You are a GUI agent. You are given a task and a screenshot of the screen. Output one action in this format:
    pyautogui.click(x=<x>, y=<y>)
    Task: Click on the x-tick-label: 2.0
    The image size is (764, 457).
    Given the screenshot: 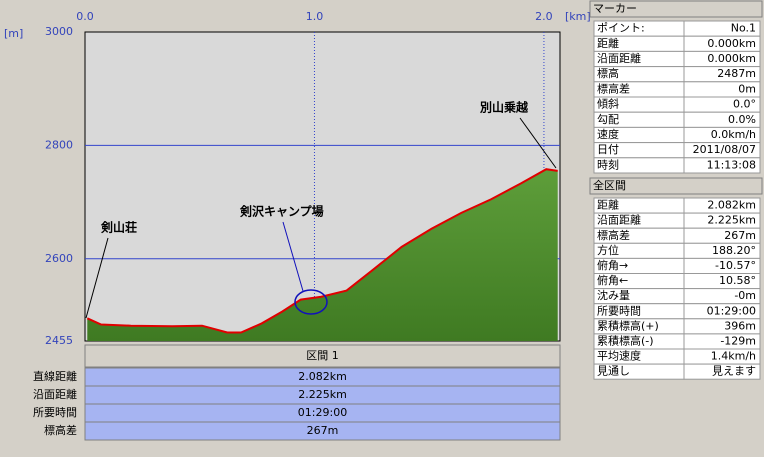 What is the action you would take?
    pyautogui.click(x=544, y=16)
    